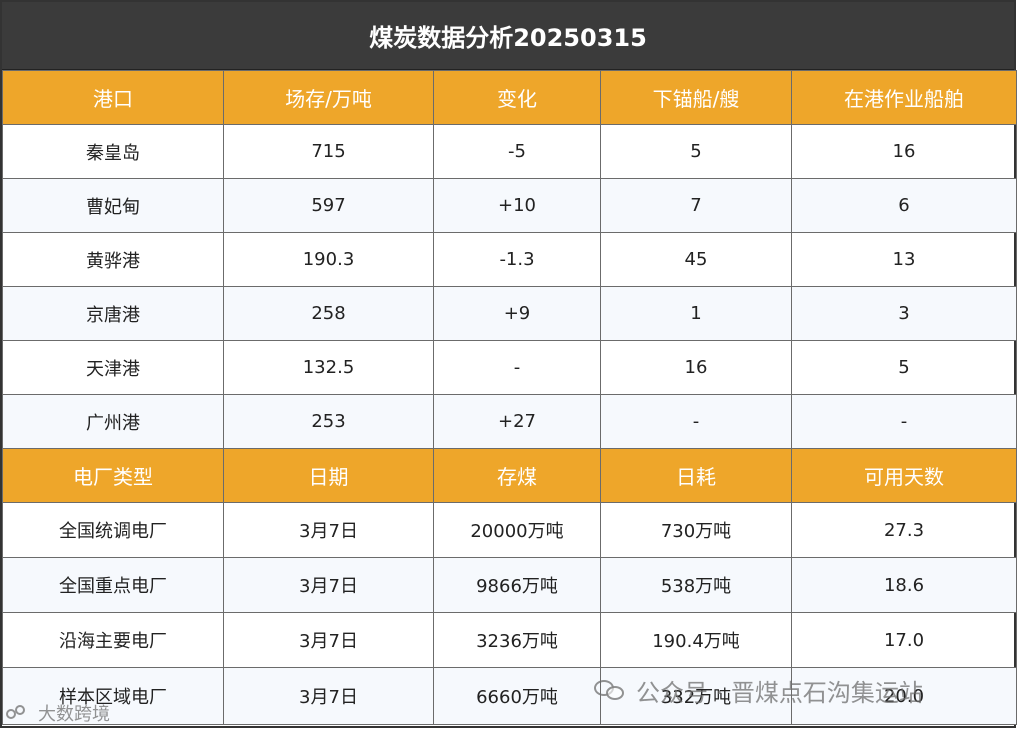  Describe the element at coordinates (904, 585) in the screenshot. I see `table-cell: 18.6` at that location.